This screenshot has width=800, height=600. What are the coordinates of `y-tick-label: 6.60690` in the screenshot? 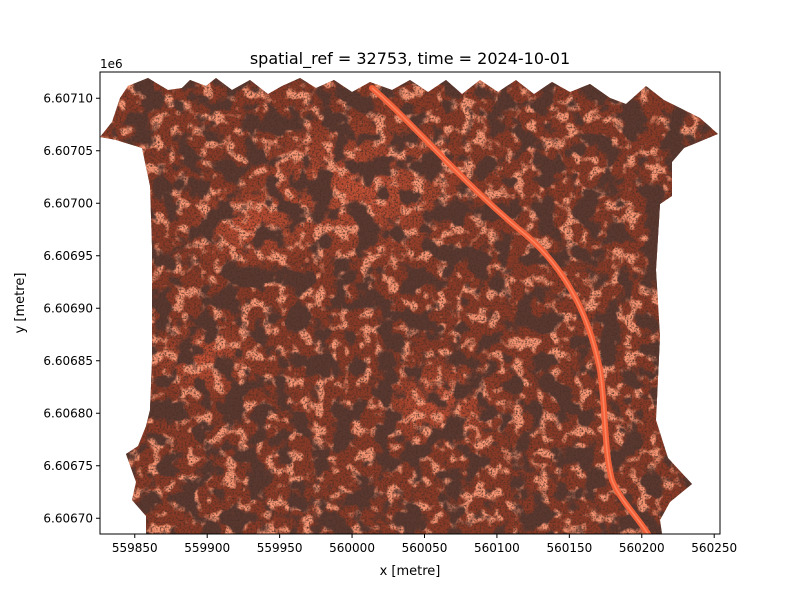 It's located at (68, 308).